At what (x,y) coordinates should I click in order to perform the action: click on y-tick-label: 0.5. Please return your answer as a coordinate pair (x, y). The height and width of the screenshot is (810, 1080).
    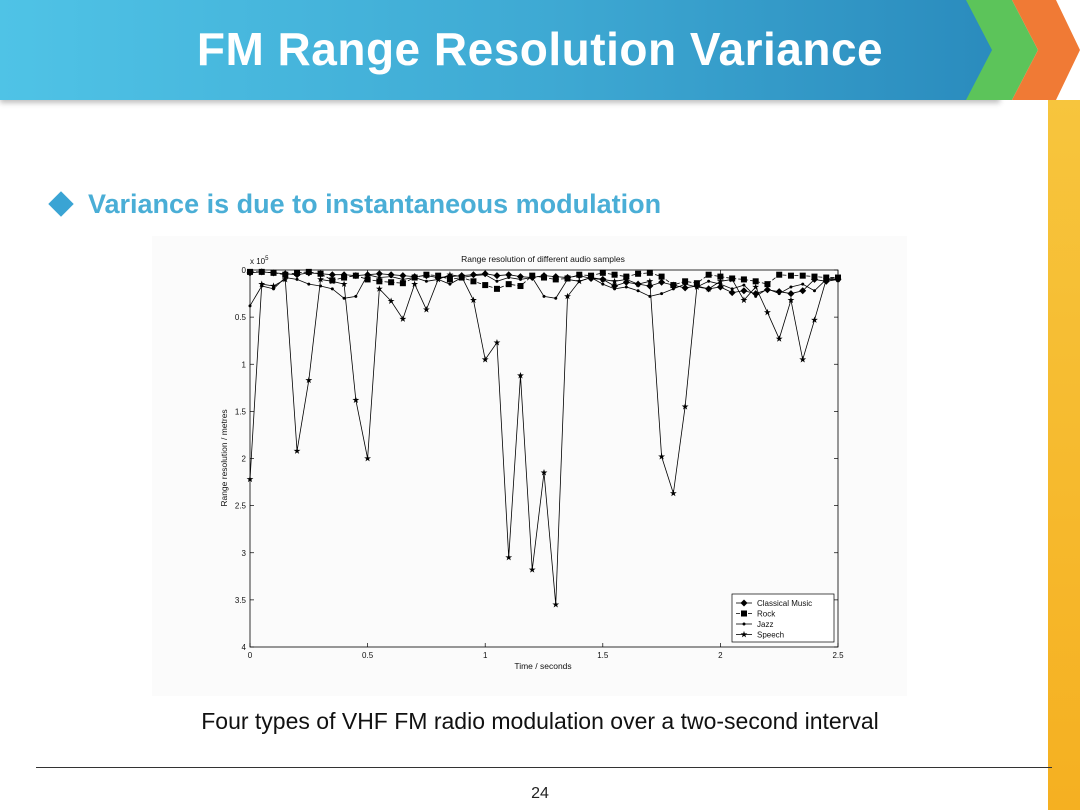
    Looking at the image, I should click on (241, 317).